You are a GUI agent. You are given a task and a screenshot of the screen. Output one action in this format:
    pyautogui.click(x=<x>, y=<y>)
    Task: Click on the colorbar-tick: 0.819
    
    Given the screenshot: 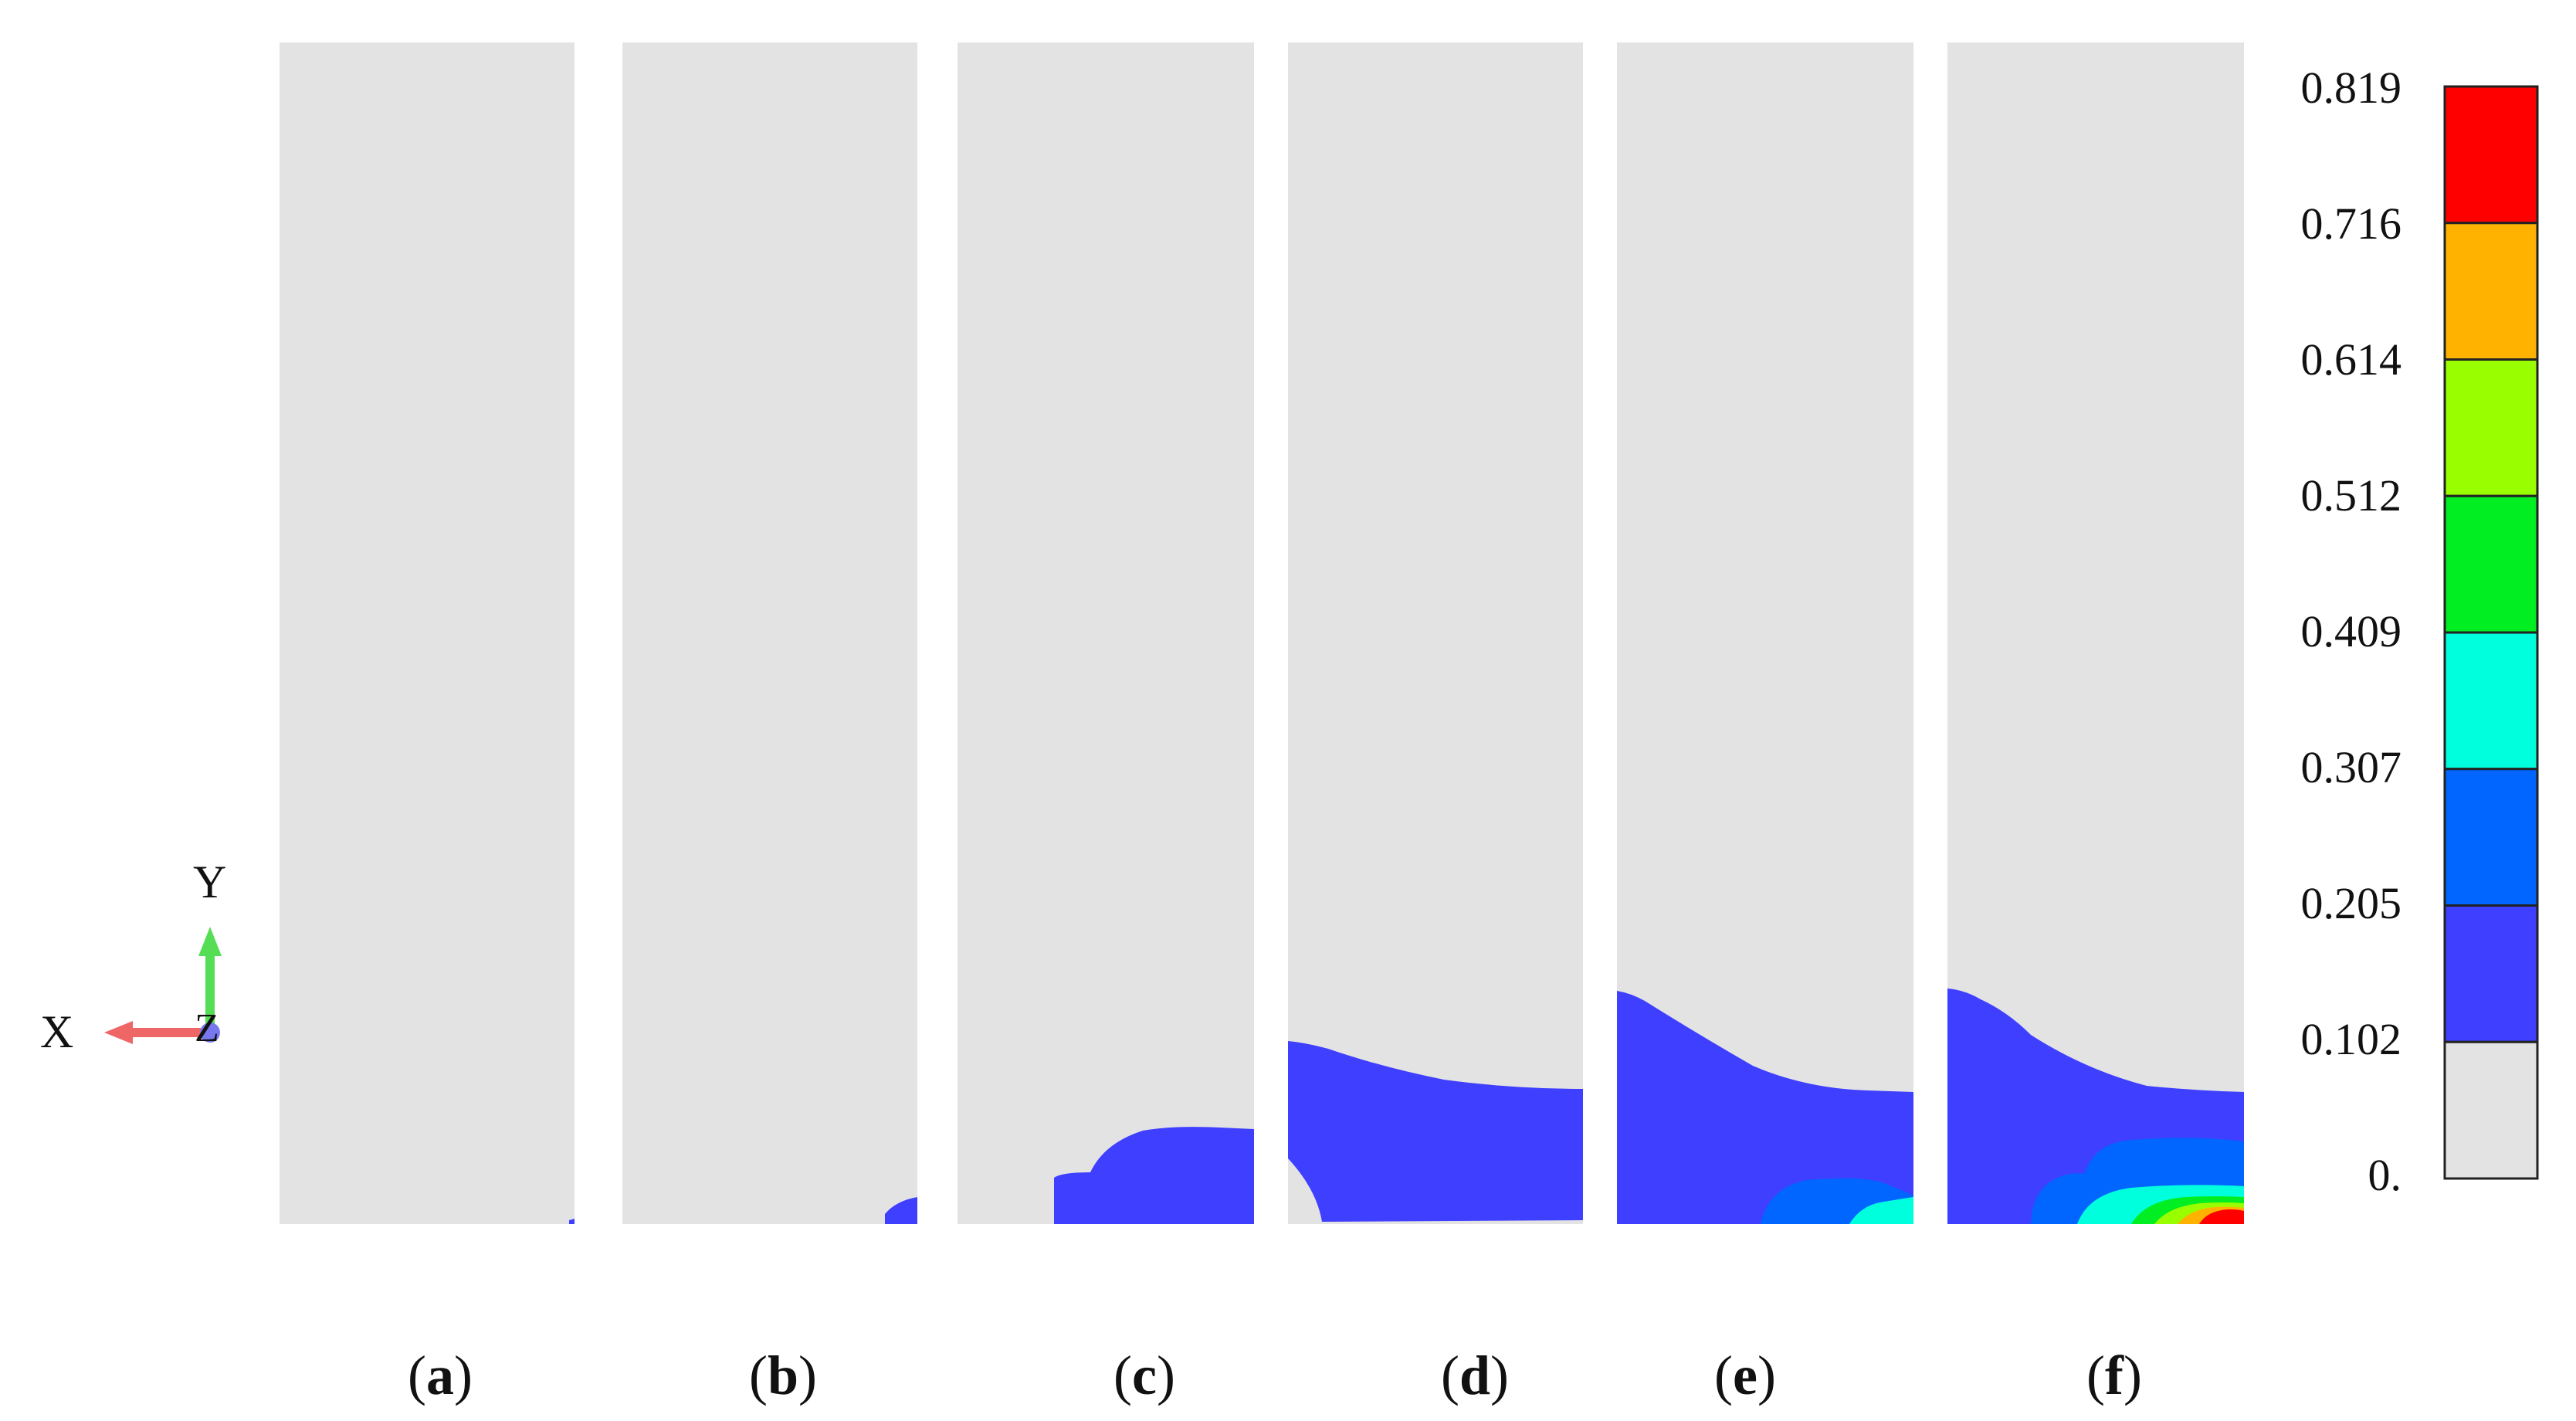 What is the action you would take?
    pyautogui.click(x=2351, y=88)
    